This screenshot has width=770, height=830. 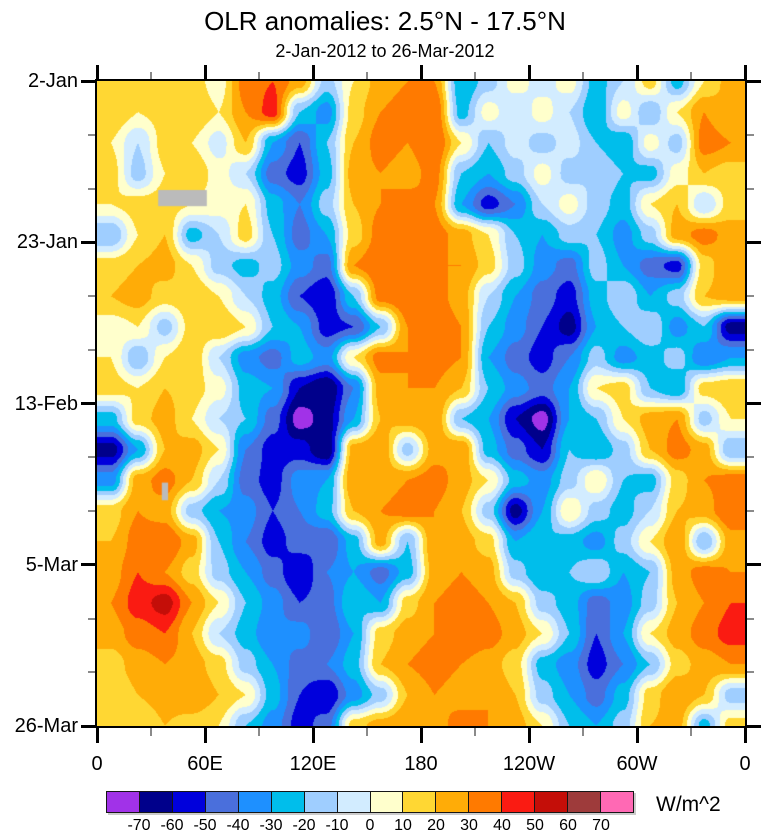 I want to click on y-tick-label: 5-Mar, so click(x=51, y=564).